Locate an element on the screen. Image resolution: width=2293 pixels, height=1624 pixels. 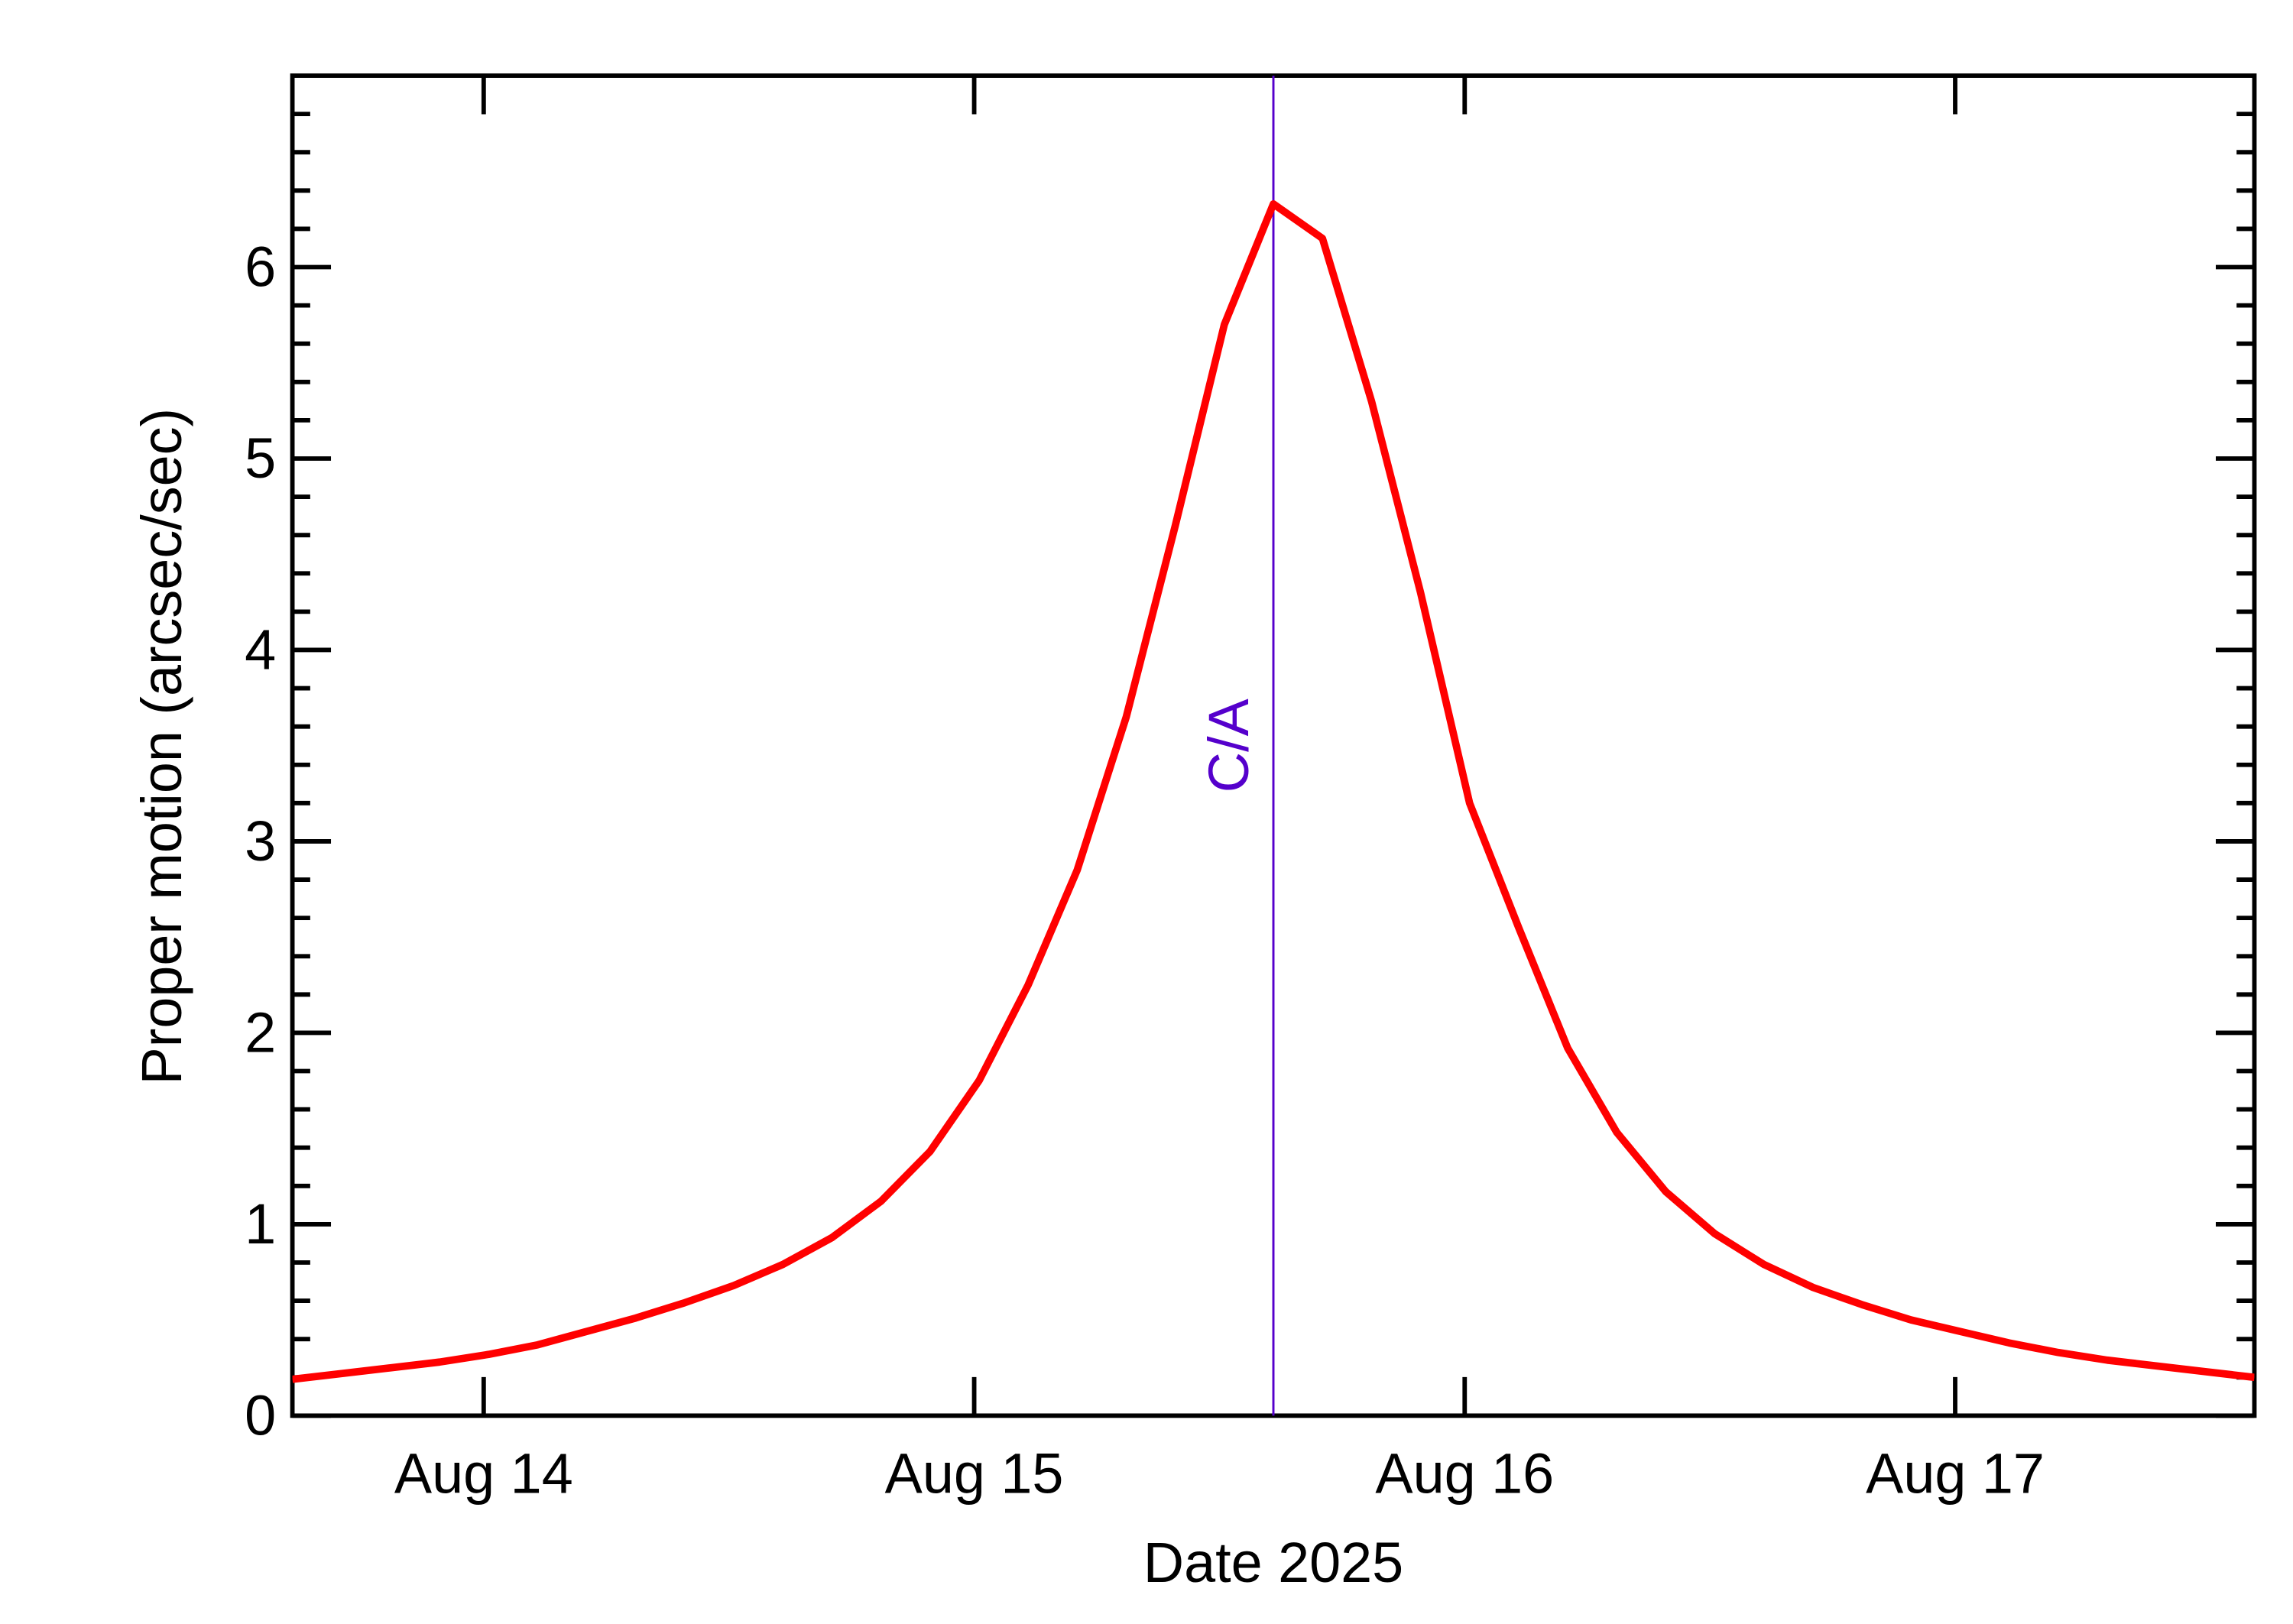
x-tick-label: Aug 14 is located at coordinates (483, 1473).